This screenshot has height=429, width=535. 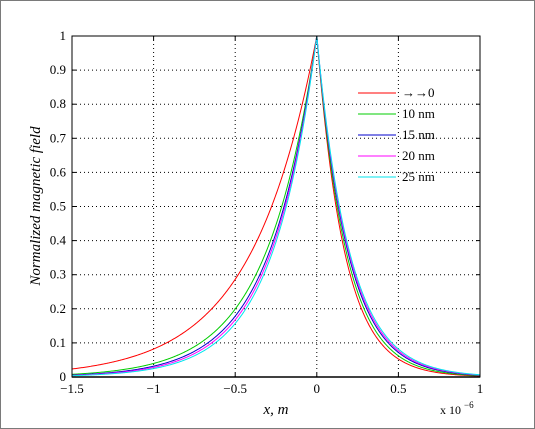 What do you see at coordinates (63, 376) in the screenshot?
I see `y-tick-label: 0` at bounding box center [63, 376].